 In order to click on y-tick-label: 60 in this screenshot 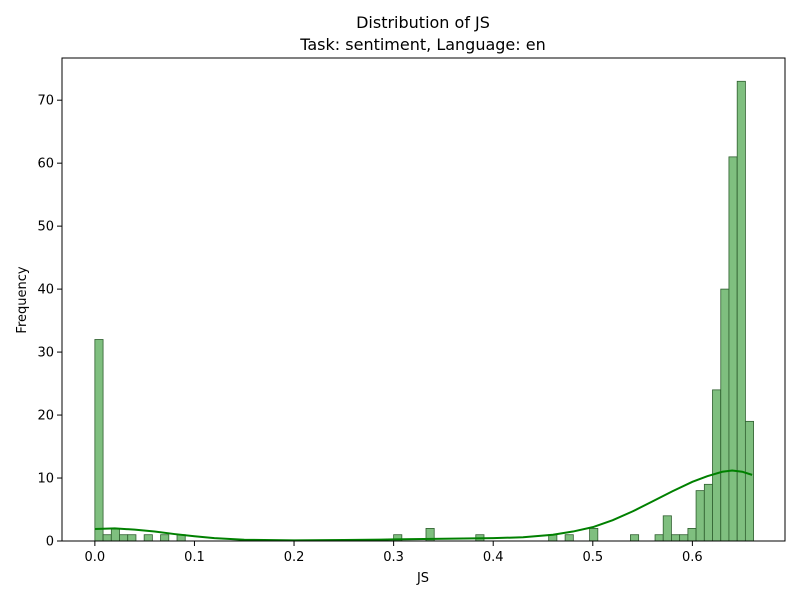, I will do `click(45, 164)`.